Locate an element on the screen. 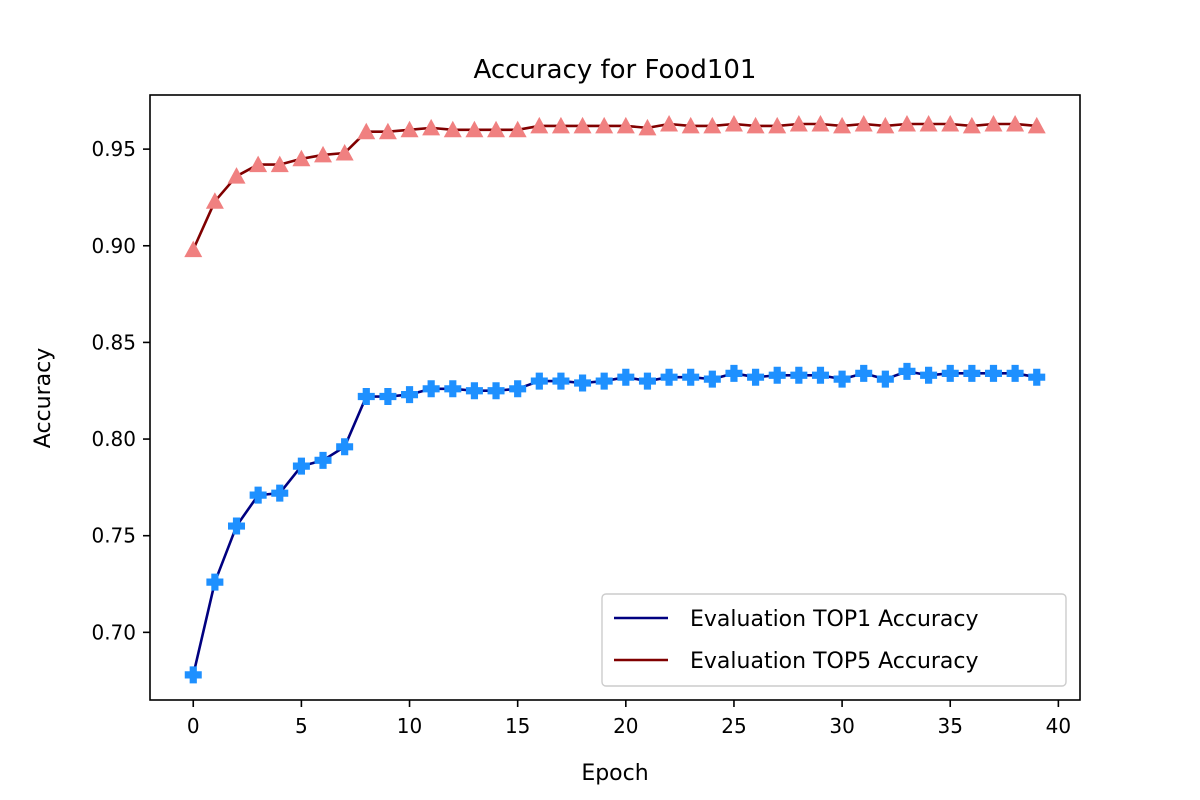 This screenshot has width=1200, height=800. x-axis-label: Epoch is located at coordinates (614, 773).